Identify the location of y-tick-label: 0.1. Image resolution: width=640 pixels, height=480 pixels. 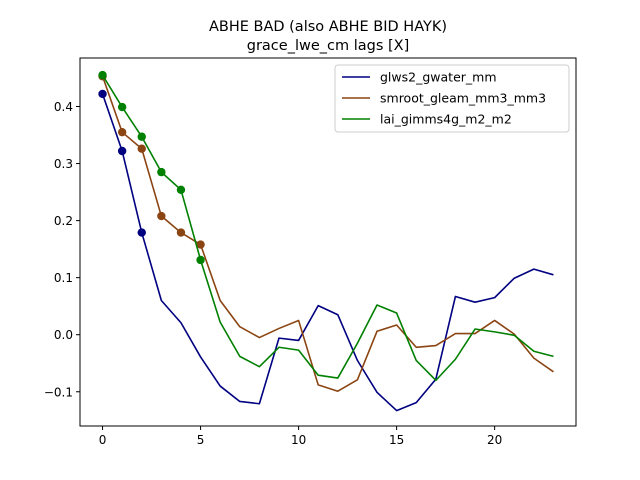
(63, 278).